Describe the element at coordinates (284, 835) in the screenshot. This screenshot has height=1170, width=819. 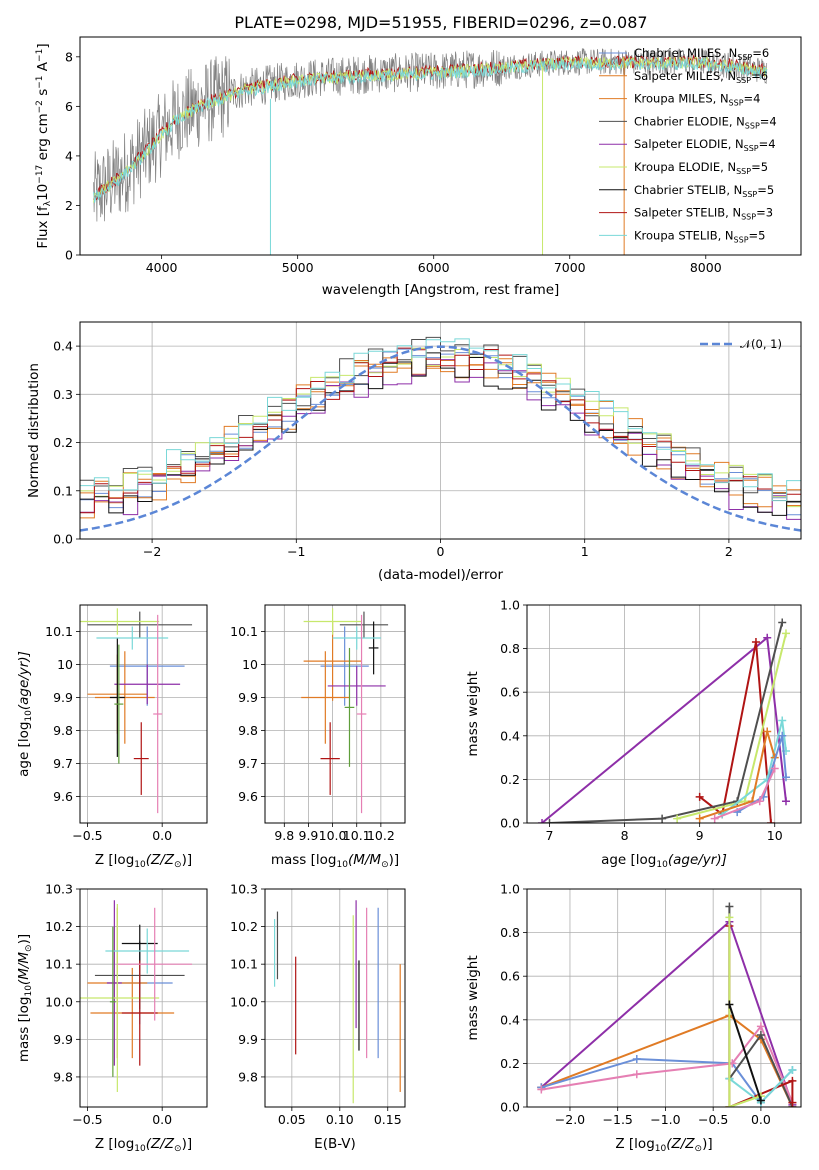
I see `x-tick-label: 9.8` at that location.